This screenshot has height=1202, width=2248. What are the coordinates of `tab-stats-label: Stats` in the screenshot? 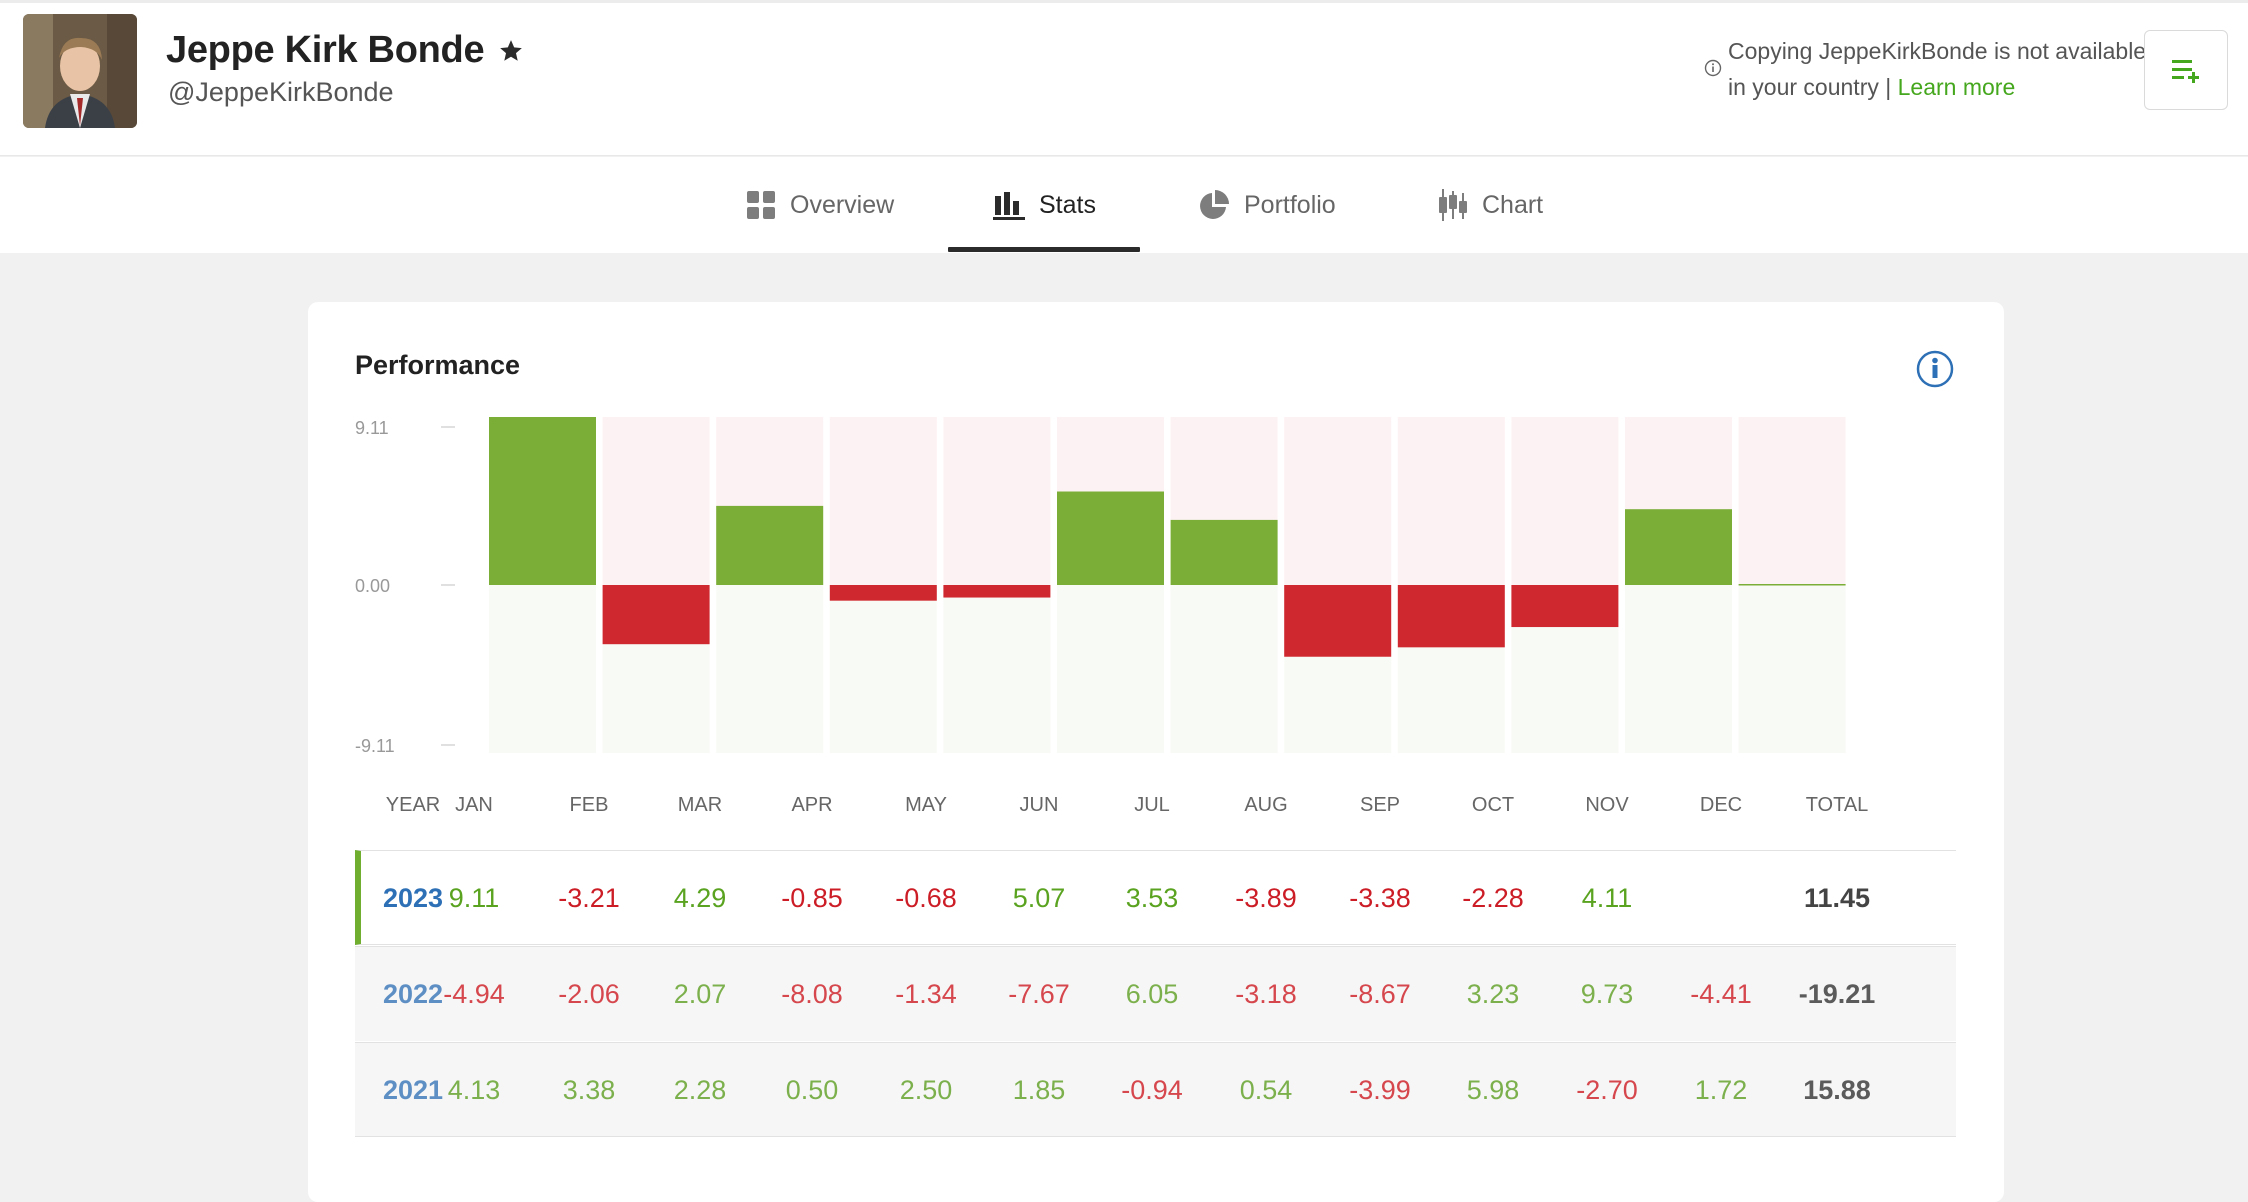 It's located at (1067, 204).